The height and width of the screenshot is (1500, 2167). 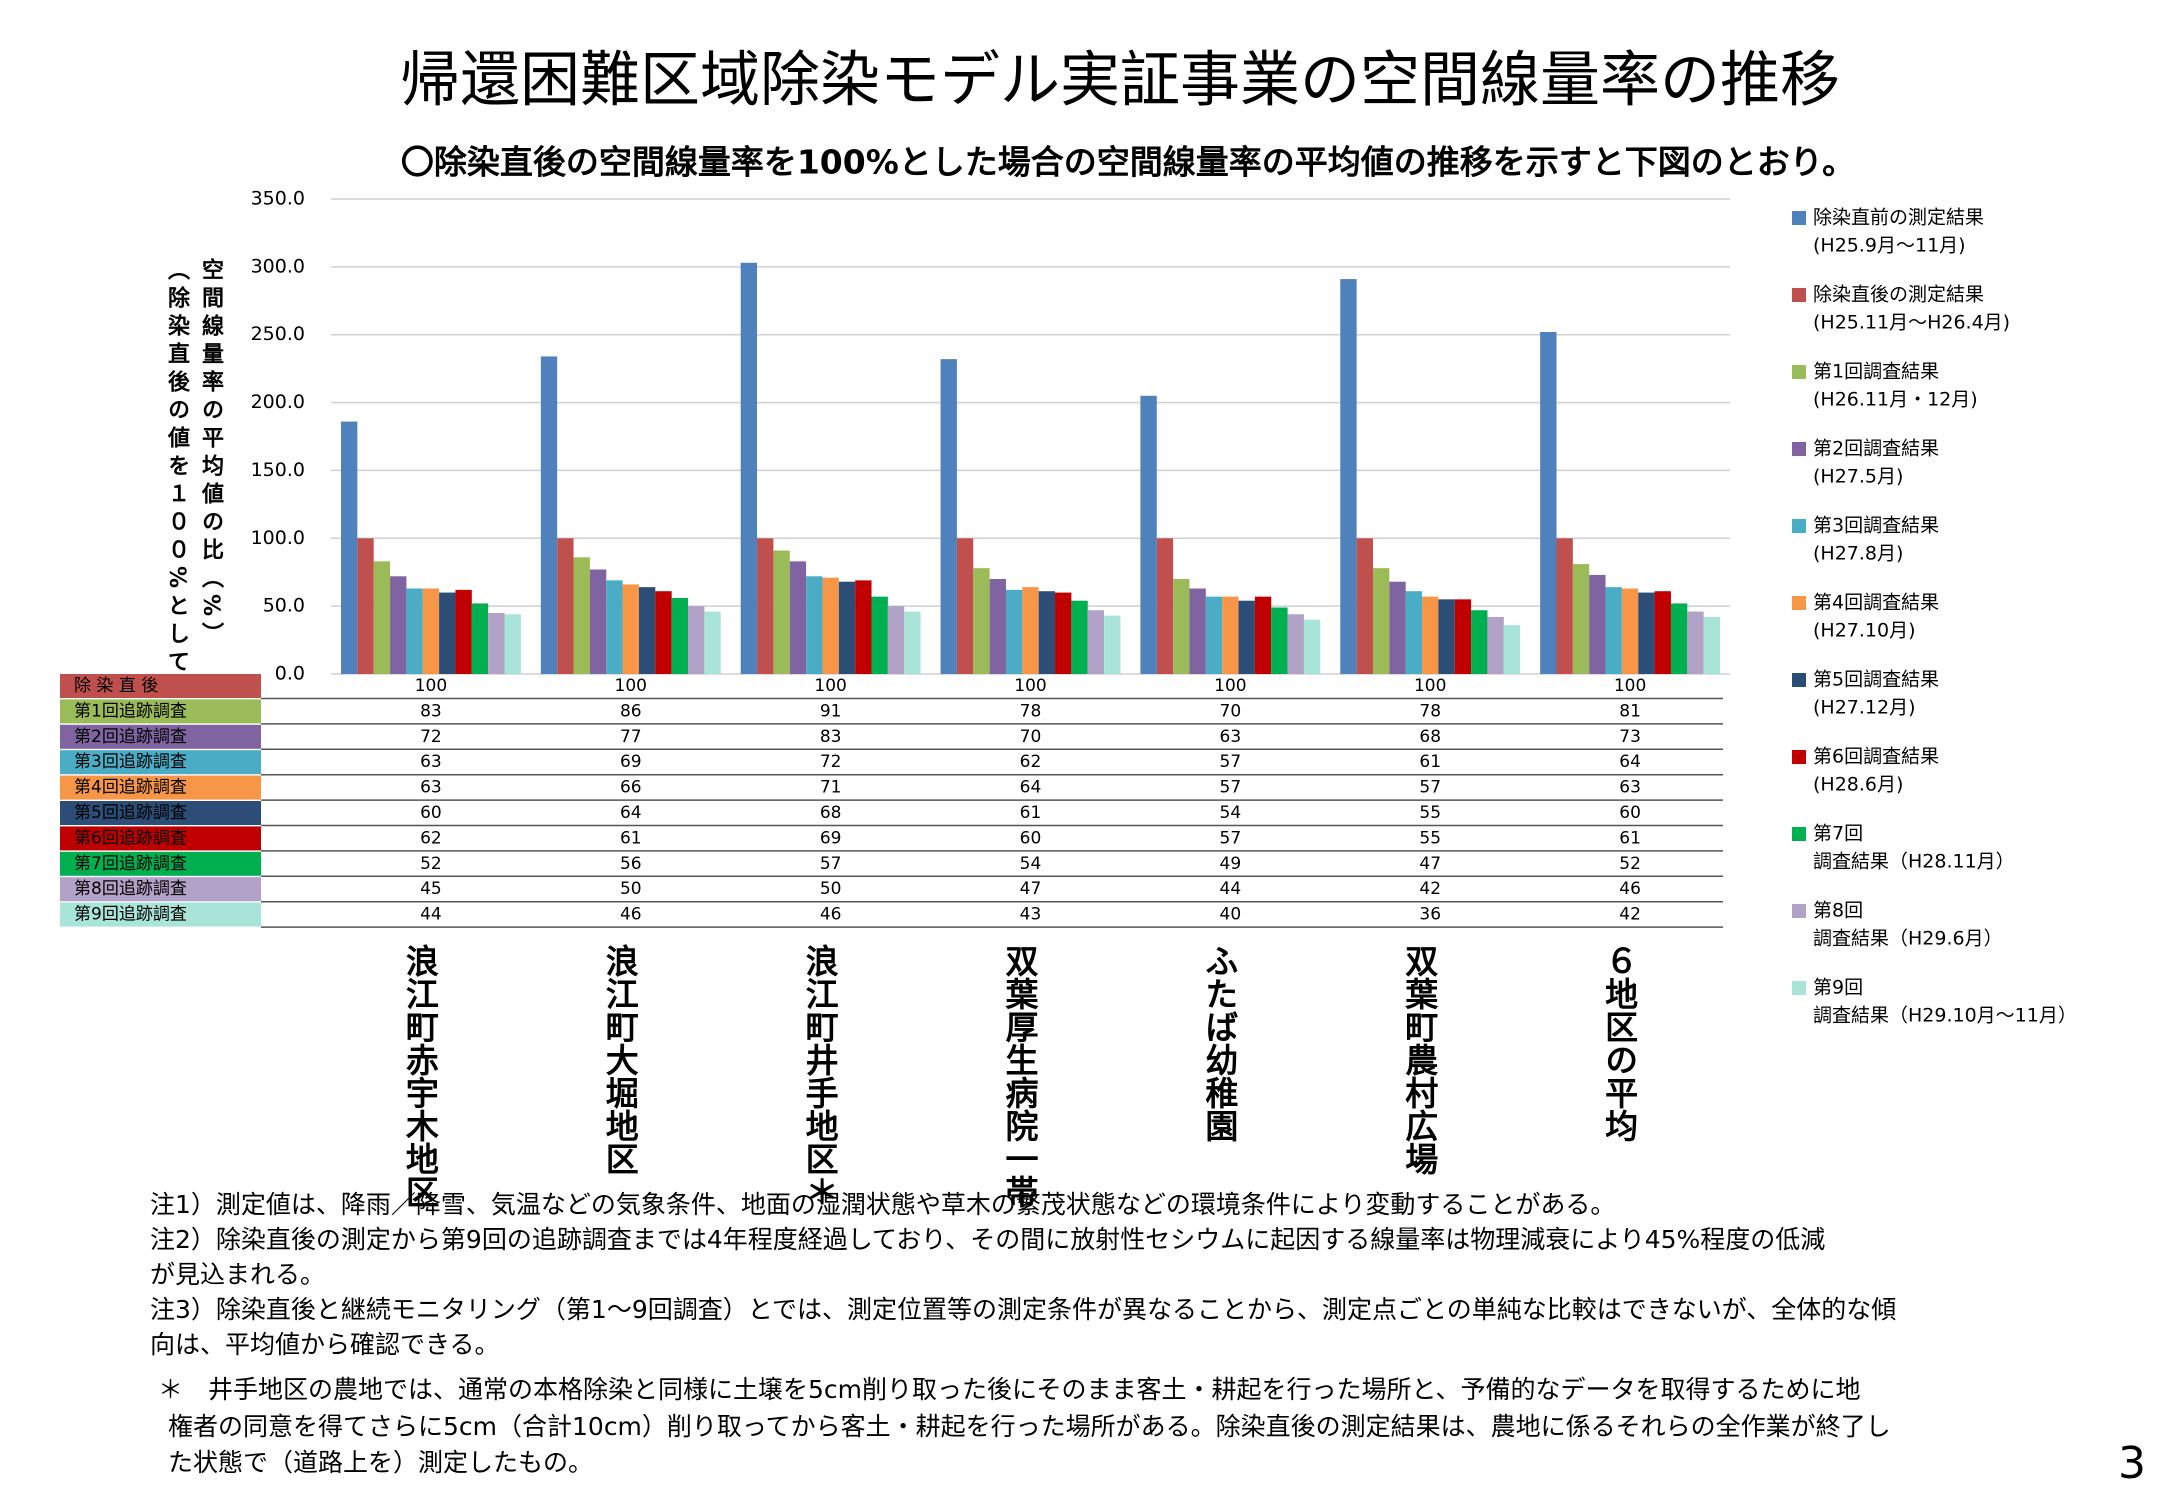 I want to click on table-cell: 62, so click(x=1031, y=762).